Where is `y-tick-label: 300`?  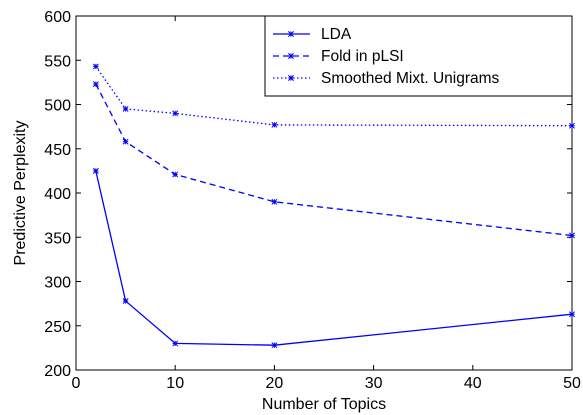 y-tick-label: 300 is located at coordinates (57, 283).